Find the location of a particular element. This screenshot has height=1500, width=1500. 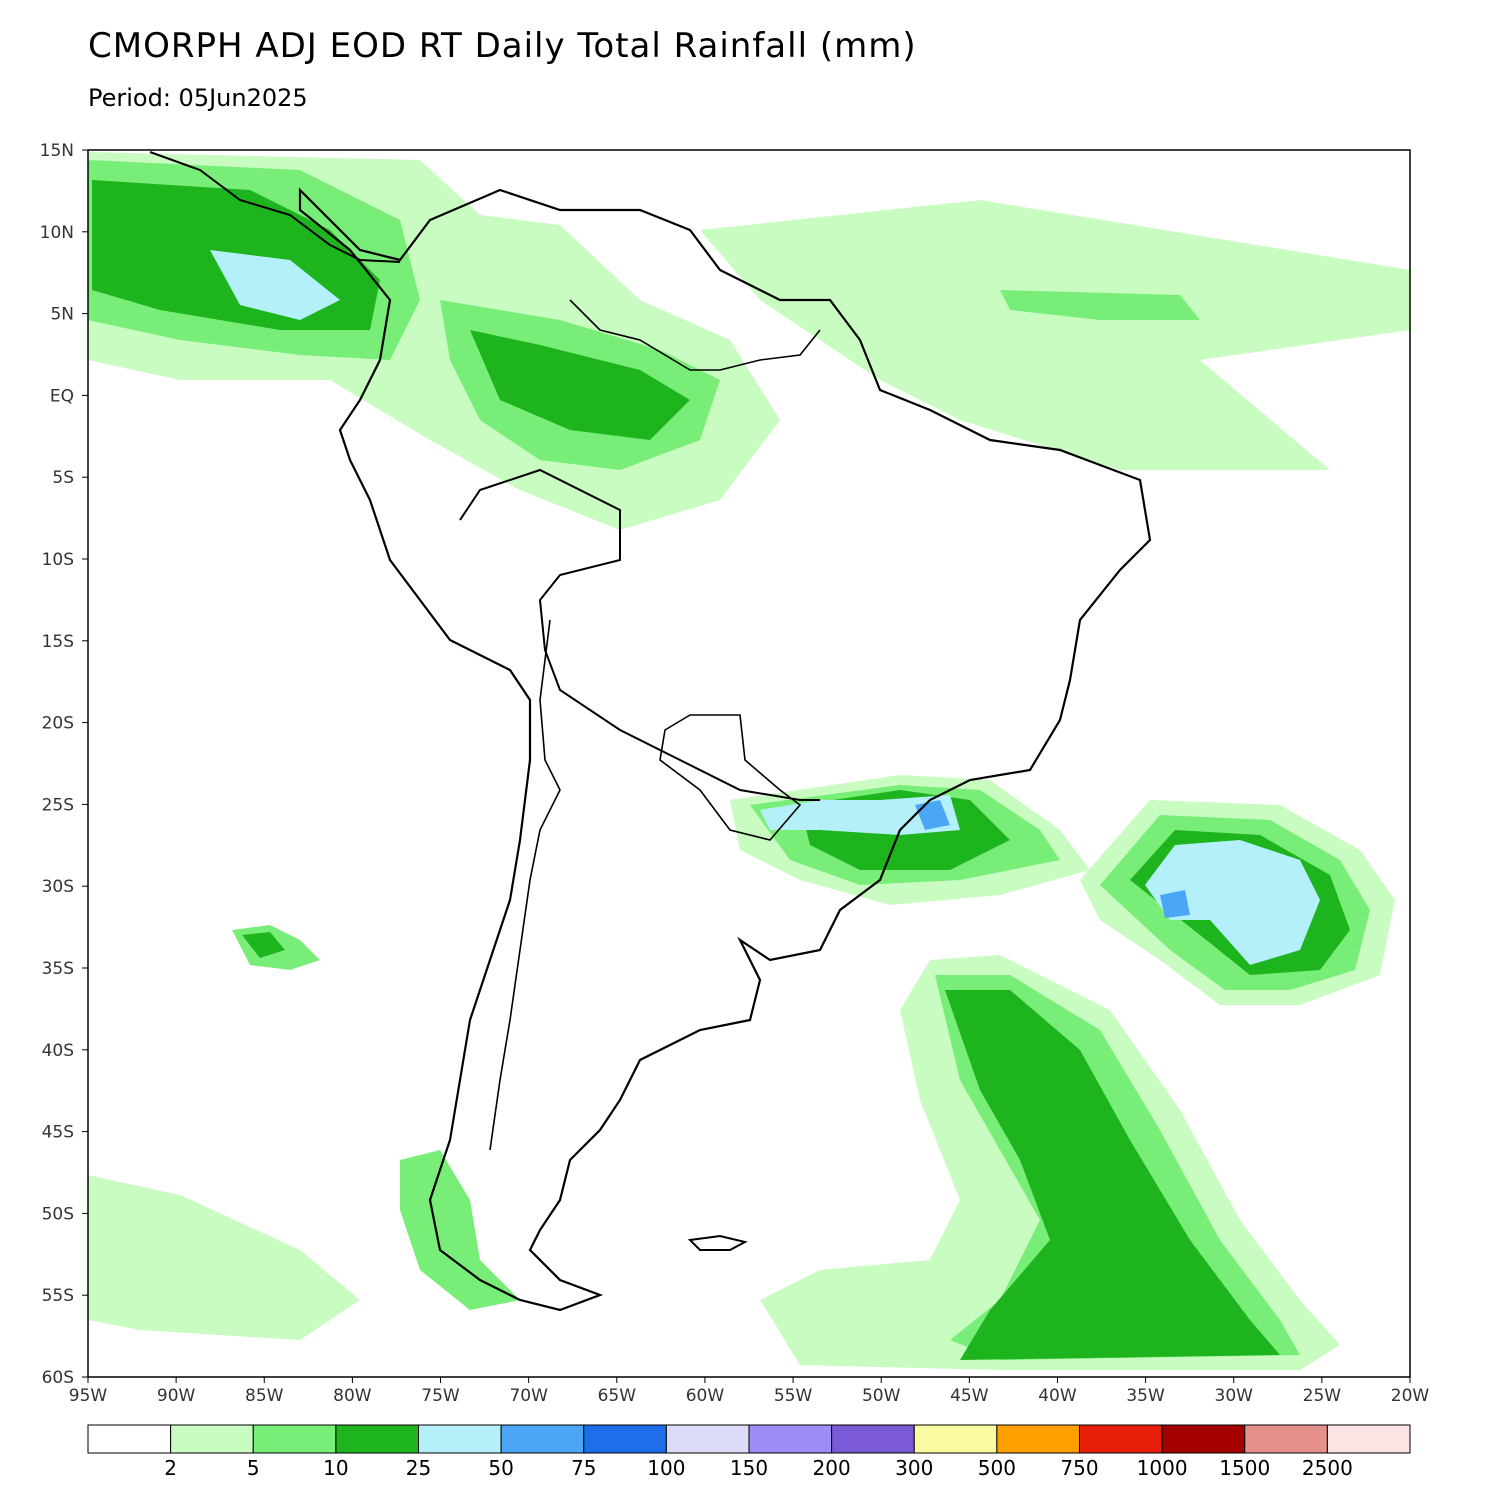

rain-region-patagonia-mod is located at coordinates (460, 1230).